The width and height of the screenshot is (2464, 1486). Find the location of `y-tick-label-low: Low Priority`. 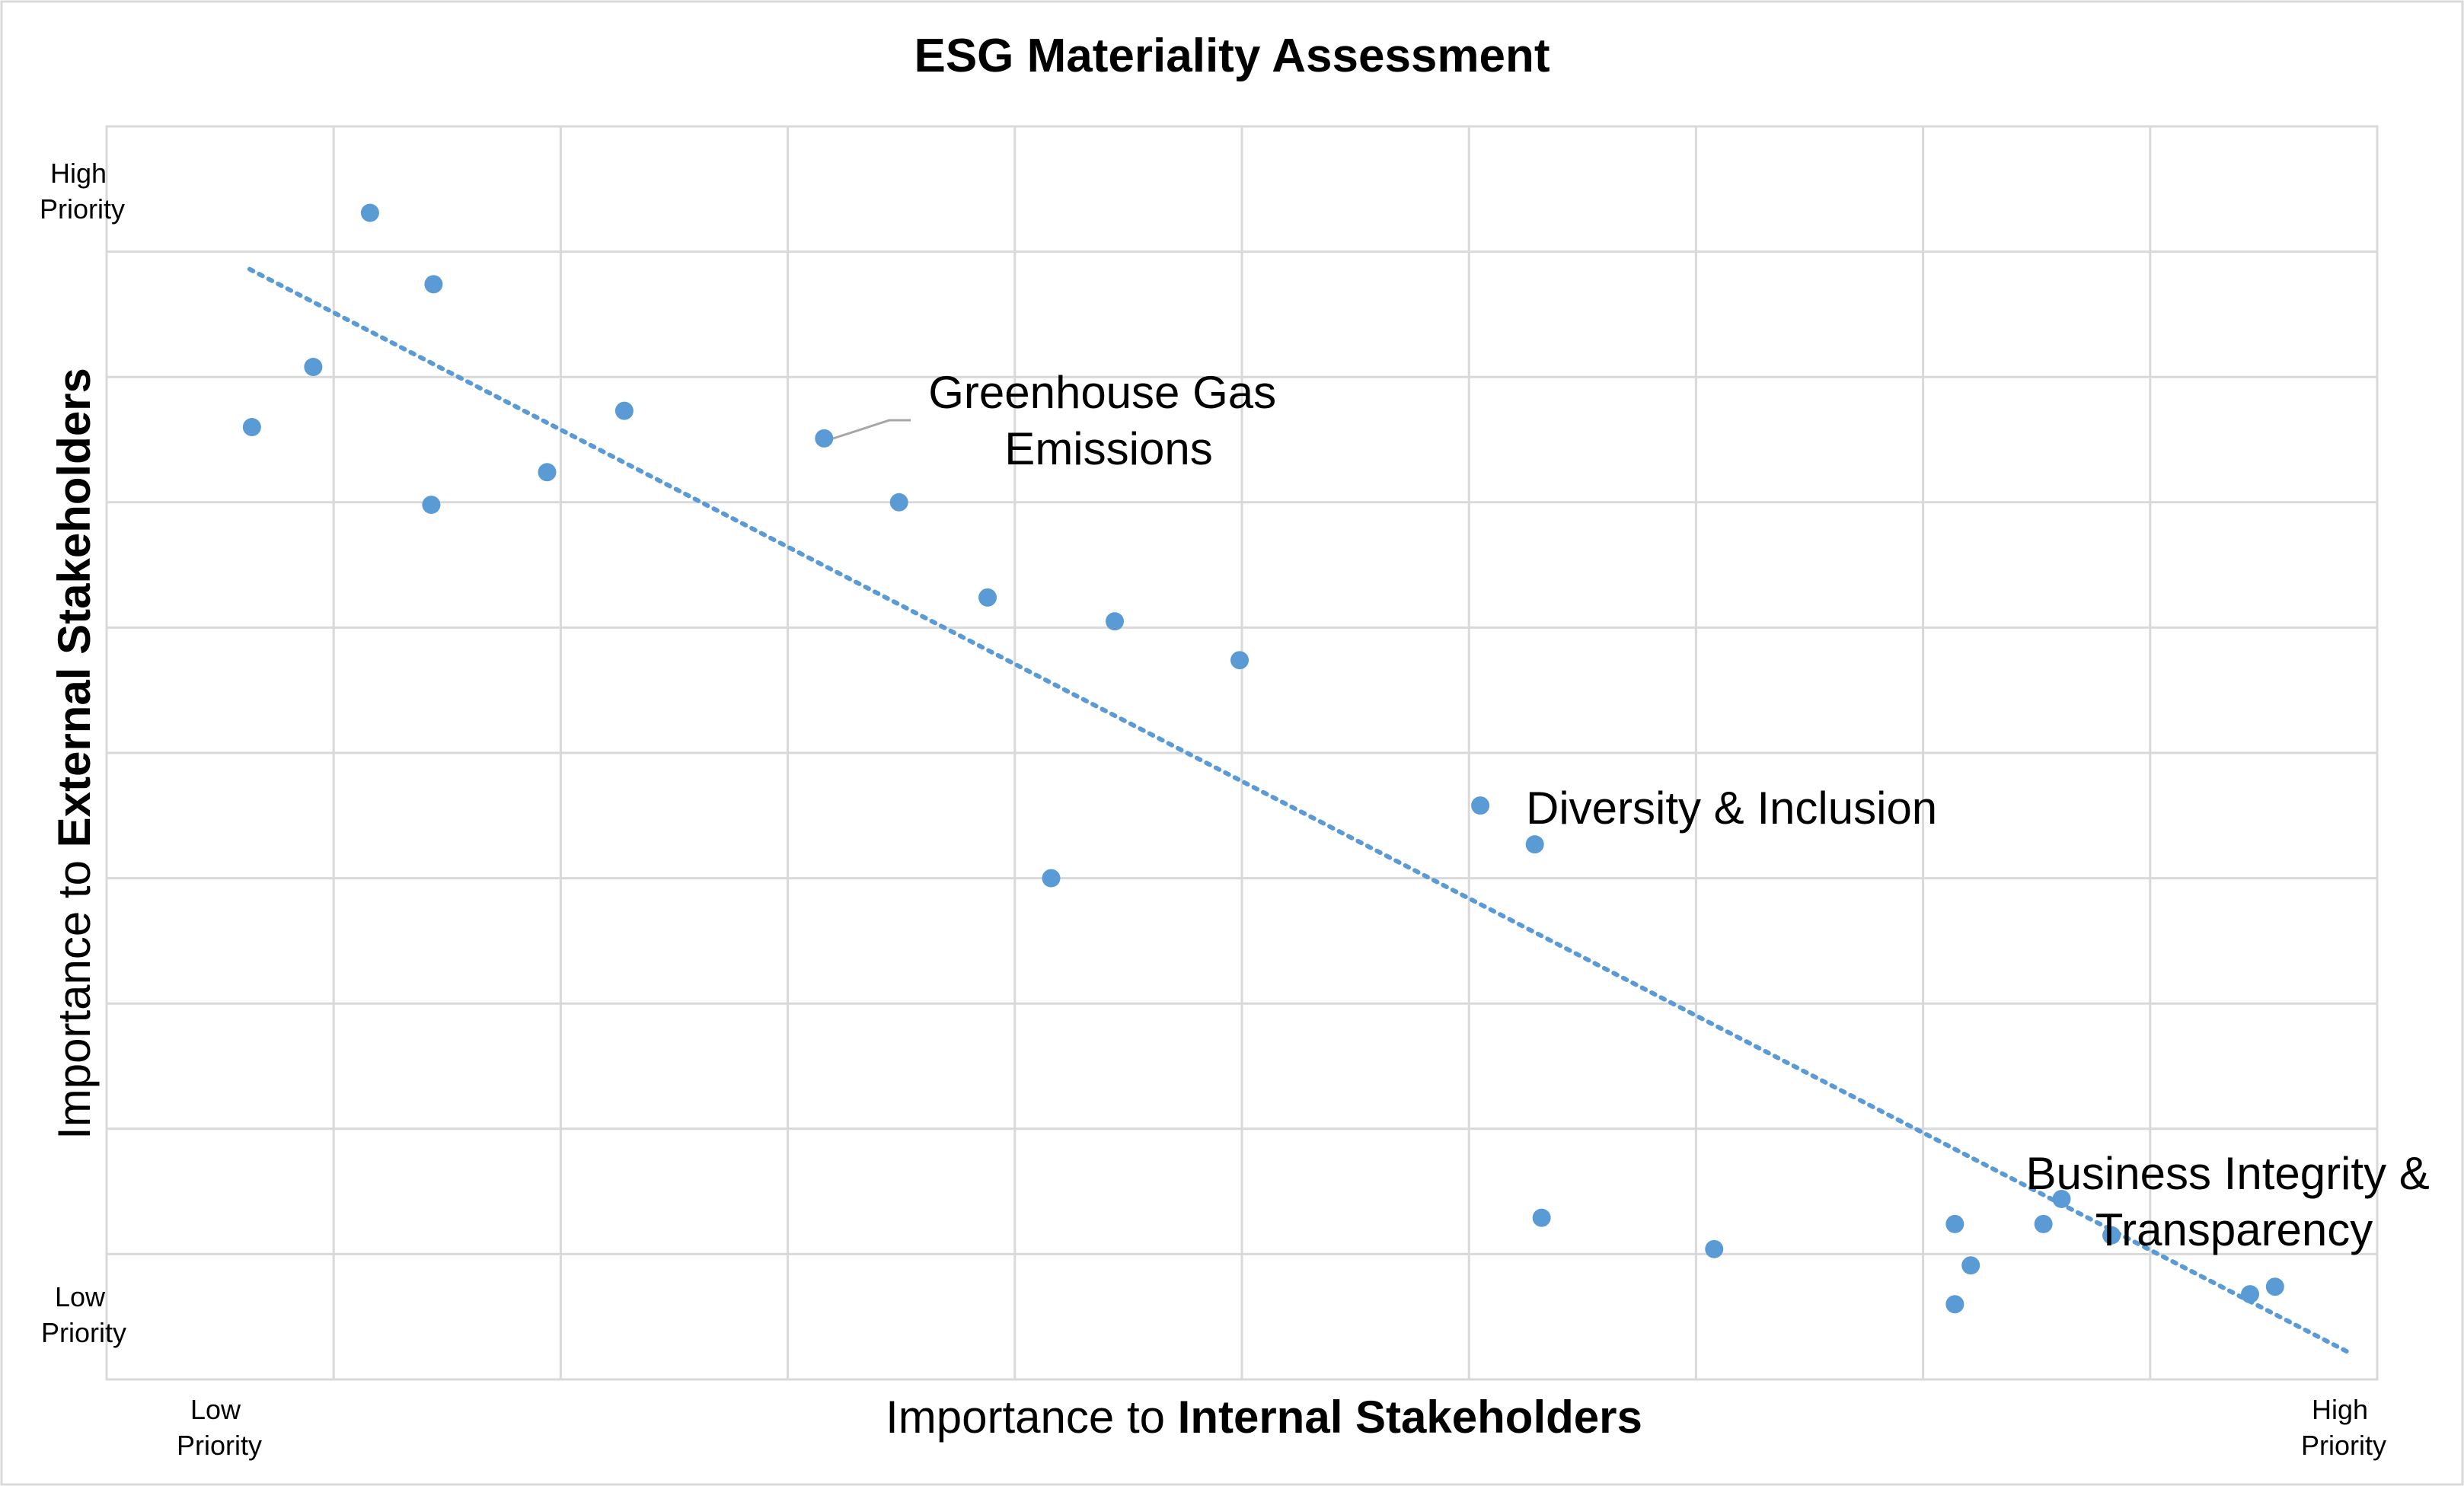

y-tick-label-low: Low Priority is located at coordinates (83, 1314).